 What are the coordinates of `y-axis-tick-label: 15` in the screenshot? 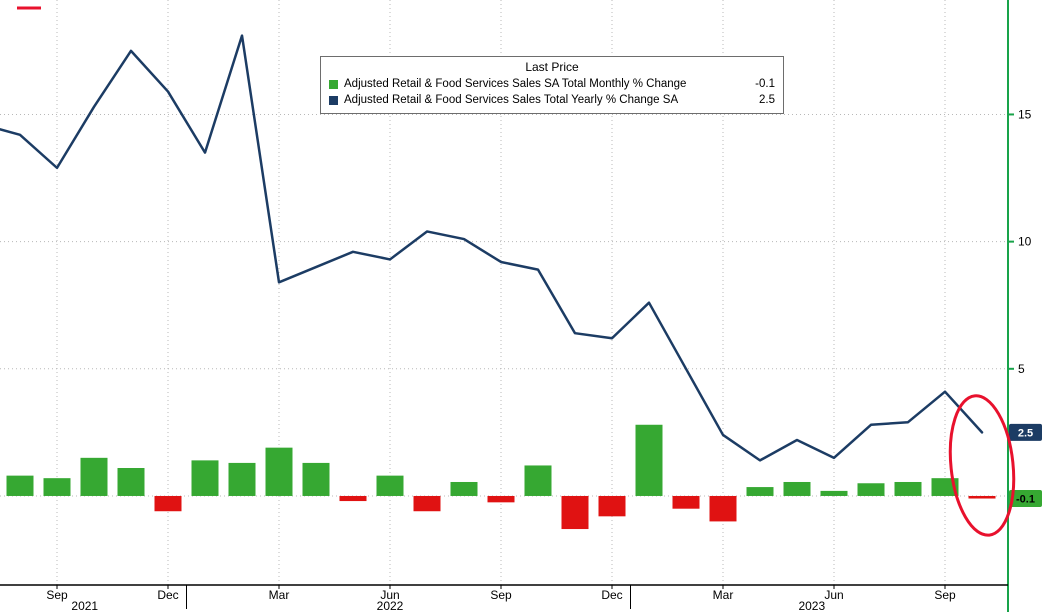 It's located at (1025, 114).